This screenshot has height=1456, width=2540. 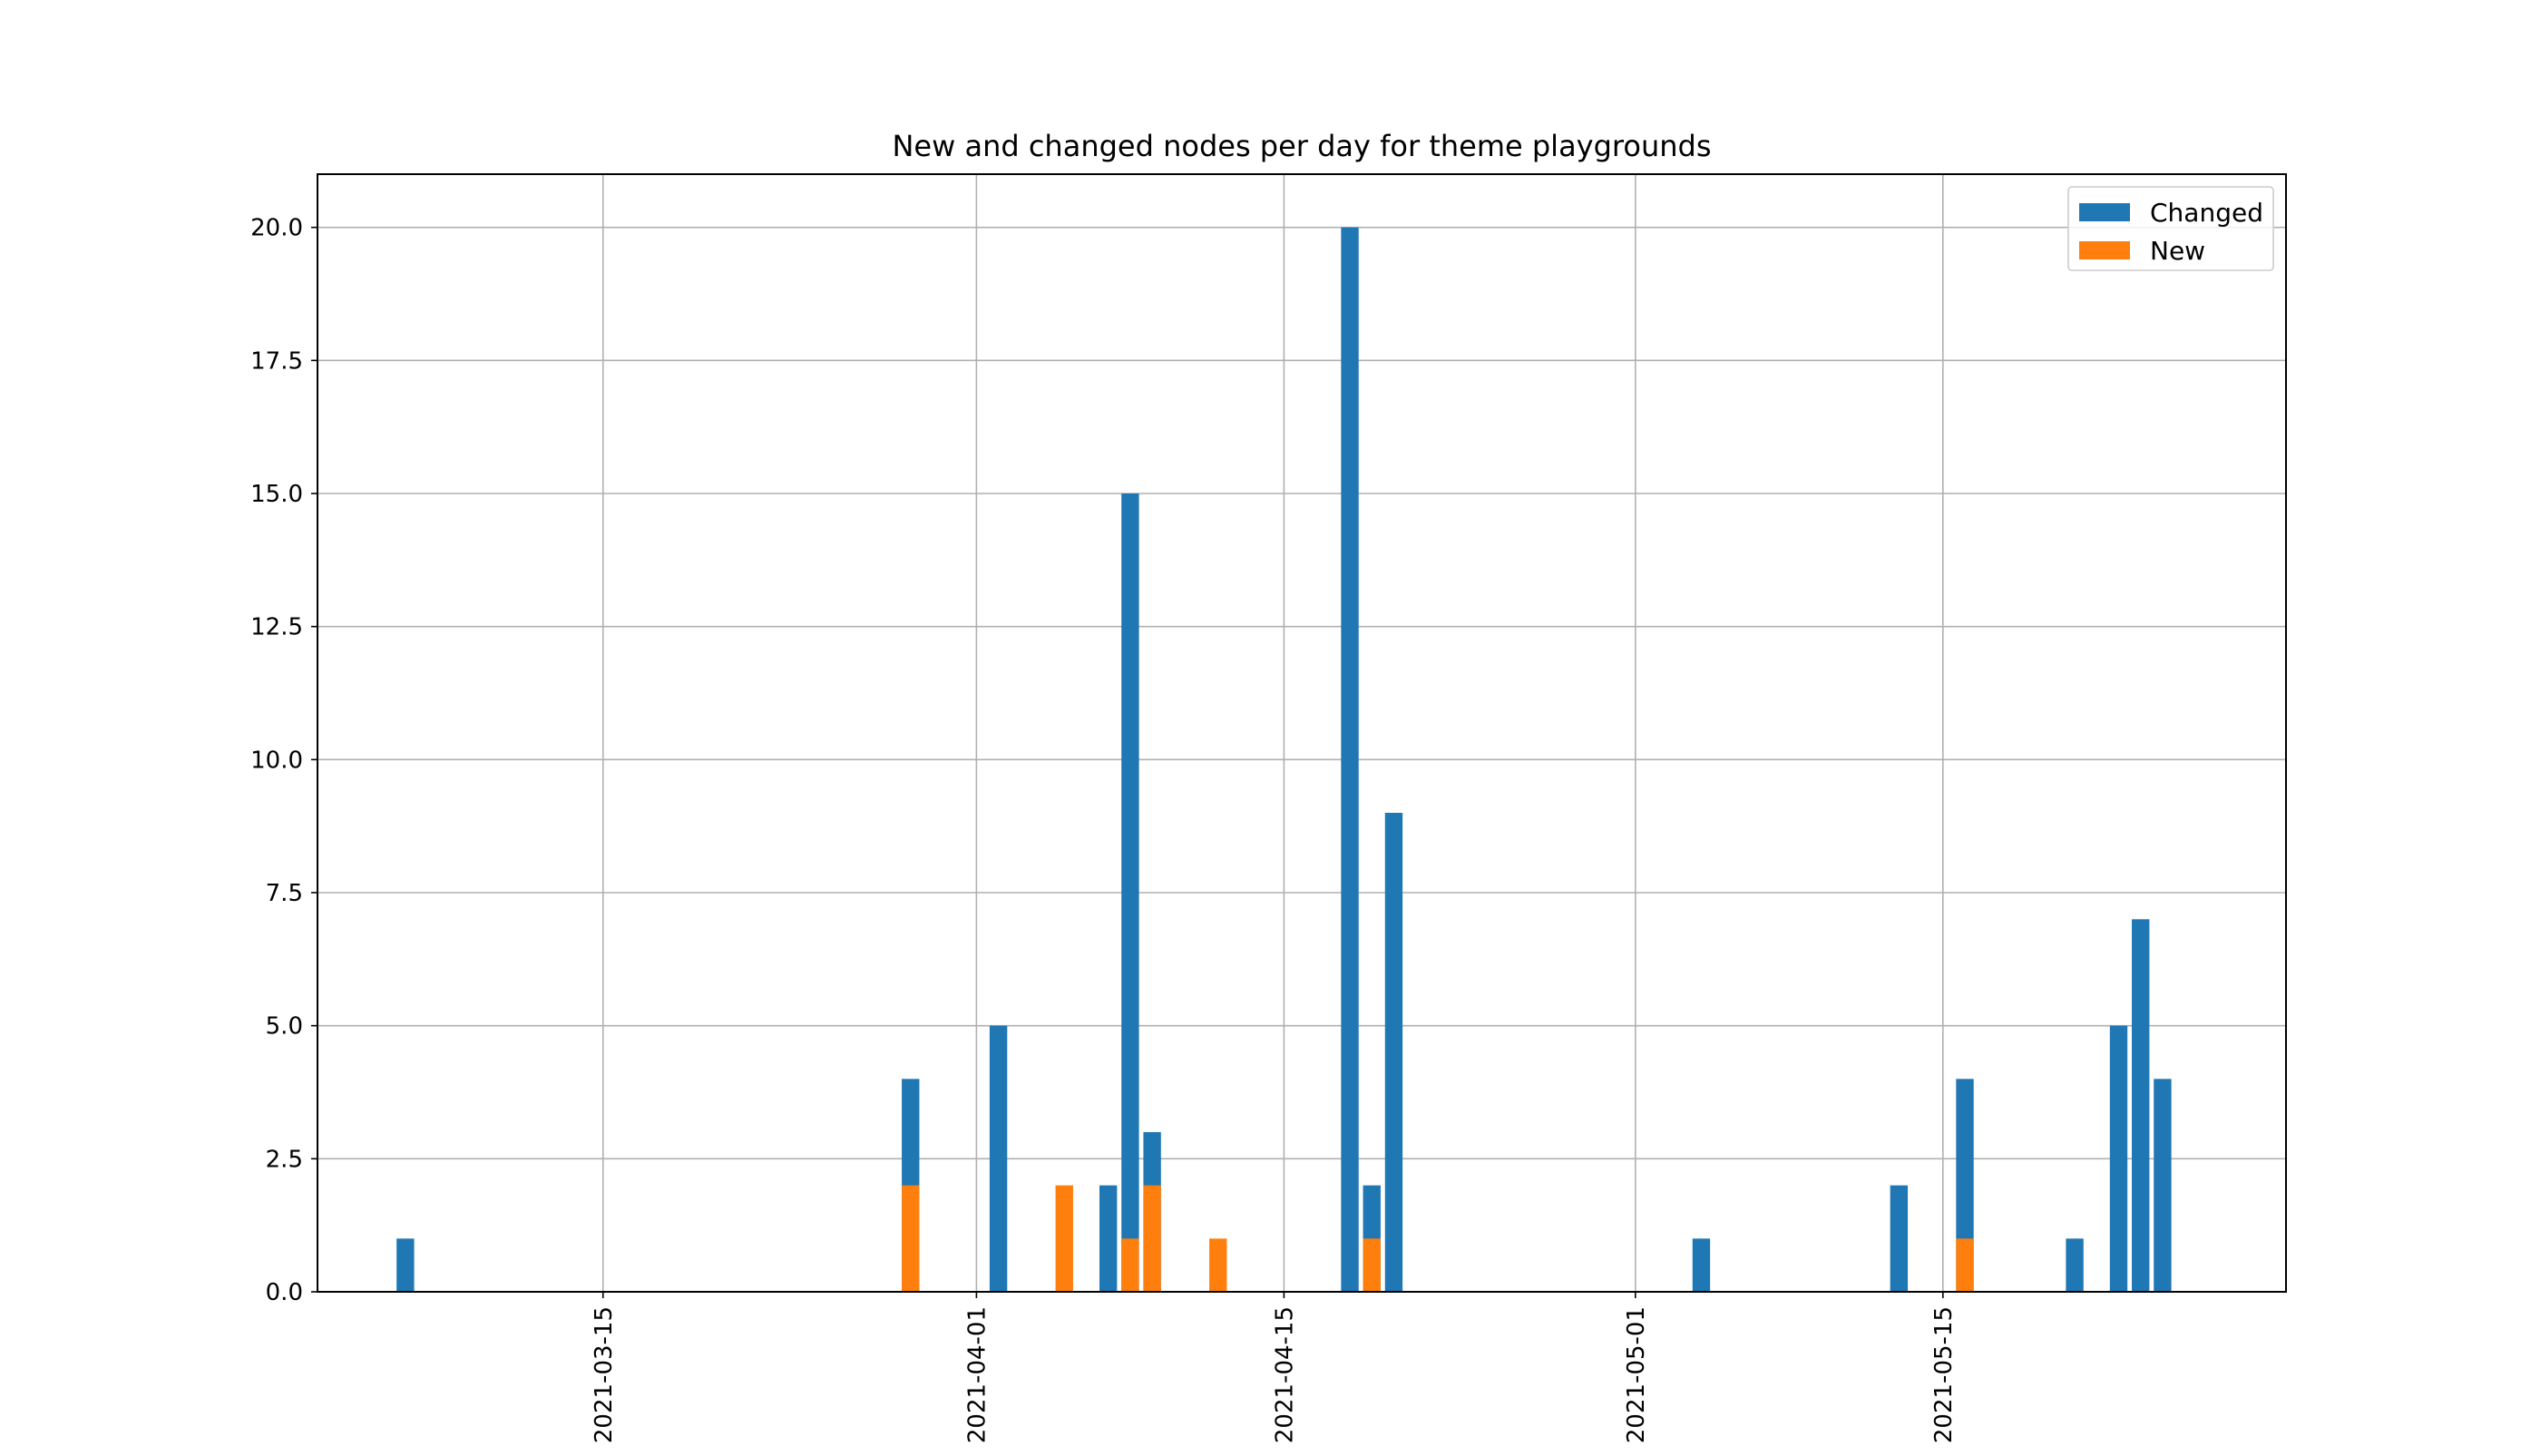 I want to click on legend: Changed New, so click(x=2171, y=229).